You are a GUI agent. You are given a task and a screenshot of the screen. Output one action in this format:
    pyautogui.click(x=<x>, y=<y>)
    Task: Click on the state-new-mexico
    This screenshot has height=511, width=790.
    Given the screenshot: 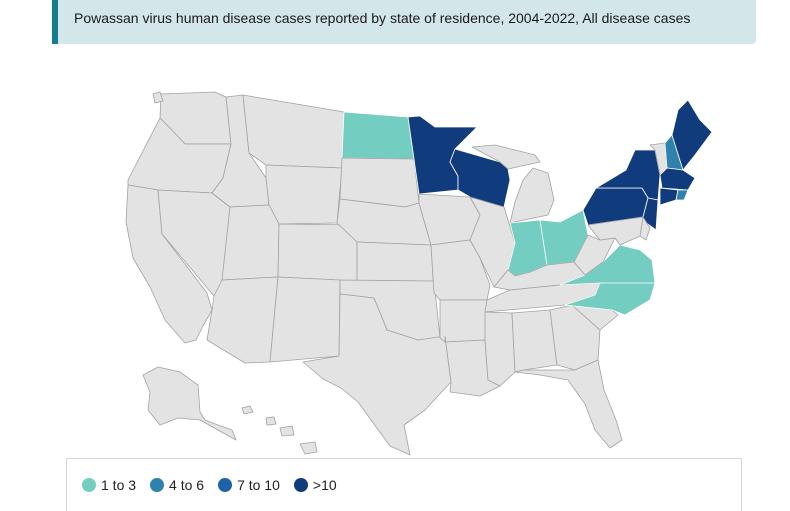 What is the action you would take?
    pyautogui.click(x=305, y=319)
    